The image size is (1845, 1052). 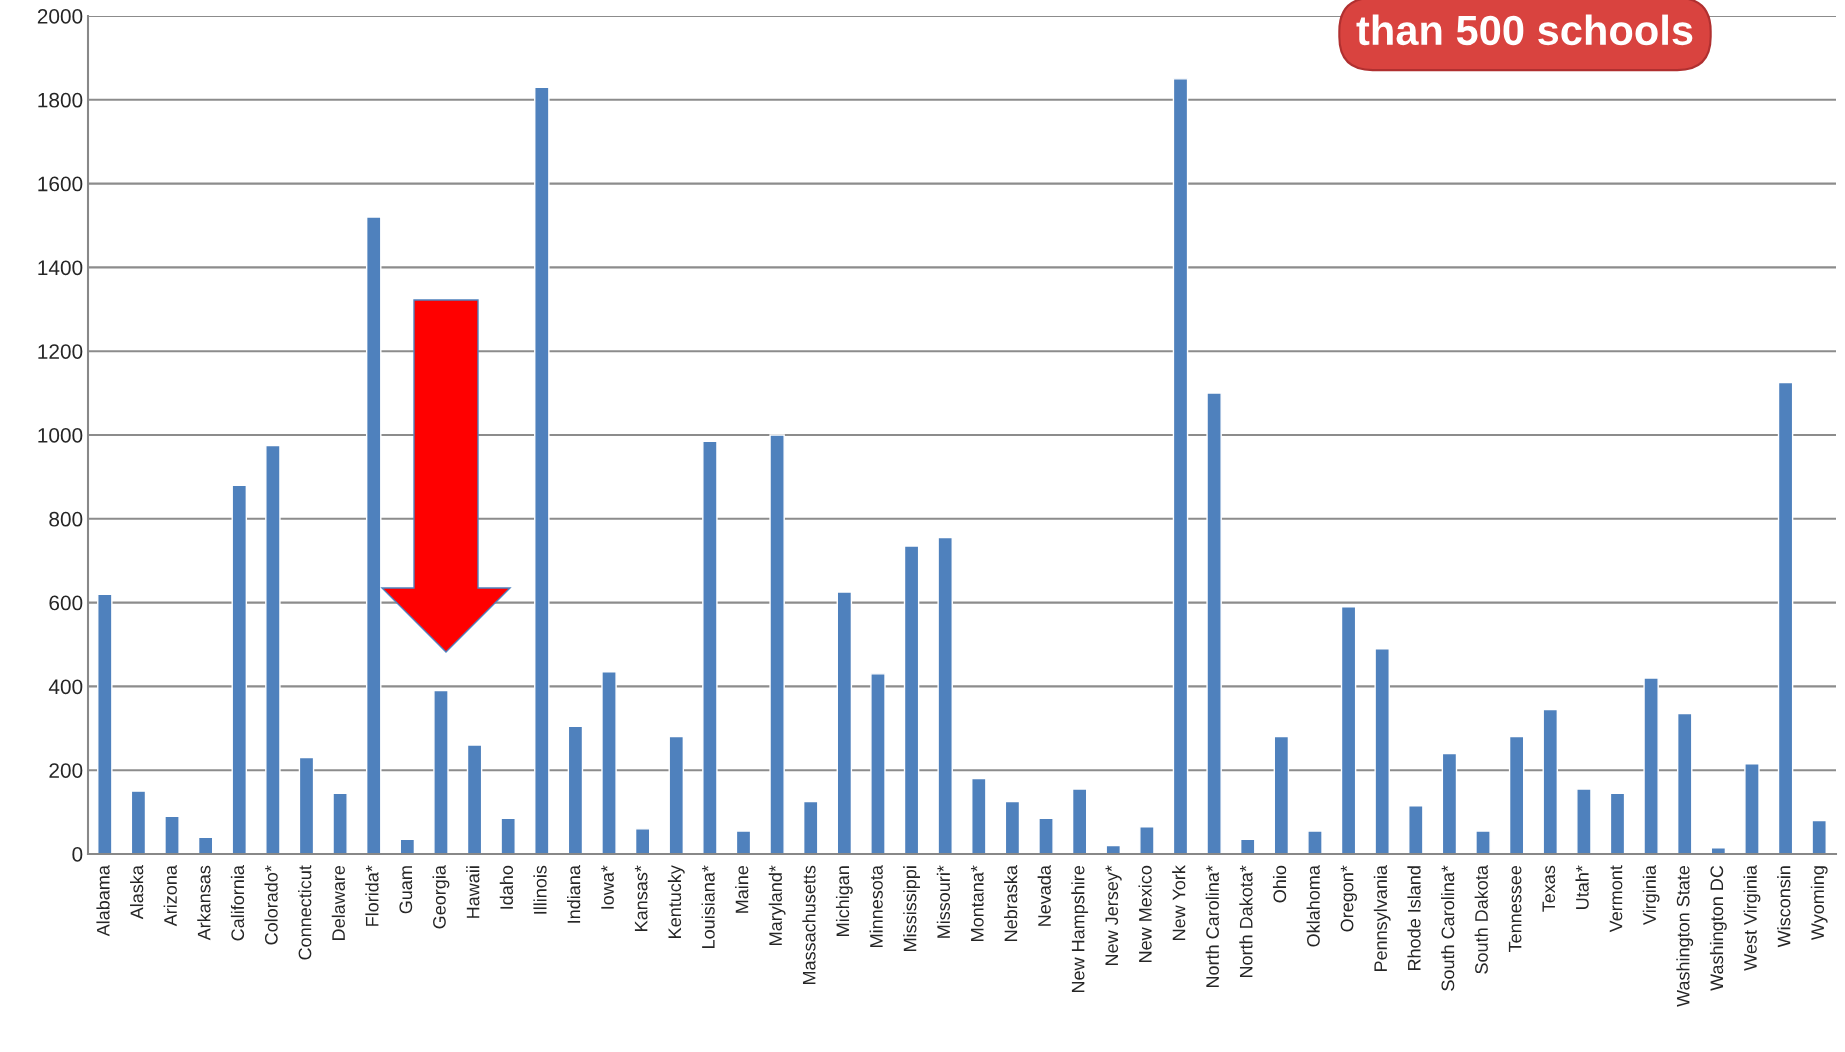 What do you see at coordinates (60, 351) in the screenshot?
I see `y-tick-label: 1200` at bounding box center [60, 351].